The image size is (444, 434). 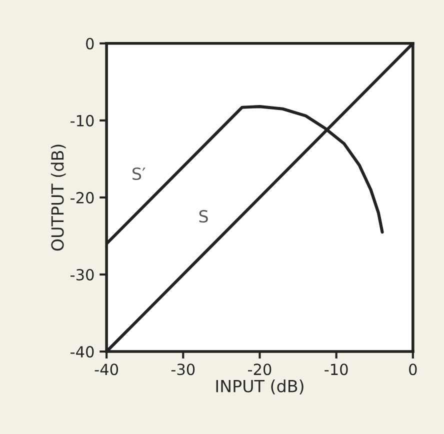 What do you see at coordinates (336, 370) in the screenshot?
I see `x-tick-label: -10` at bounding box center [336, 370].